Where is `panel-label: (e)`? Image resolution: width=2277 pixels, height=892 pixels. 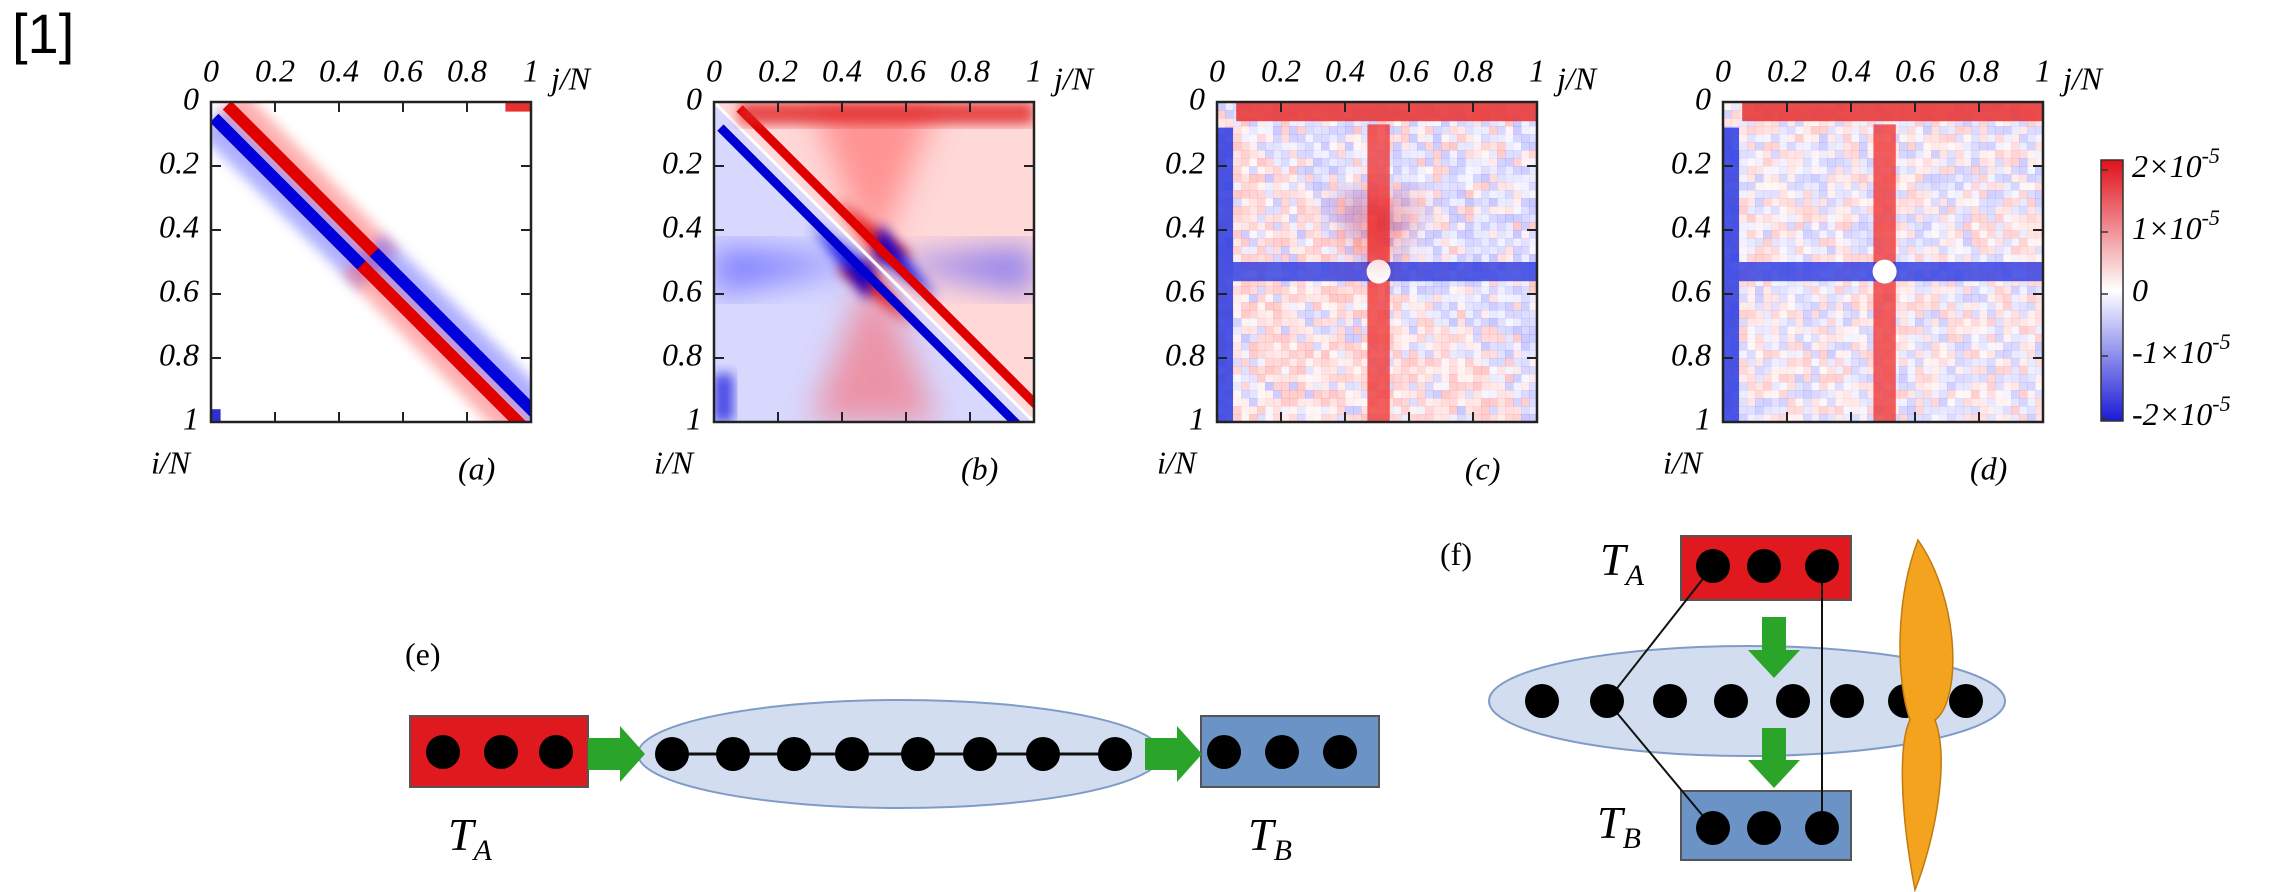
panel-label: (e) is located at coordinates (423, 654).